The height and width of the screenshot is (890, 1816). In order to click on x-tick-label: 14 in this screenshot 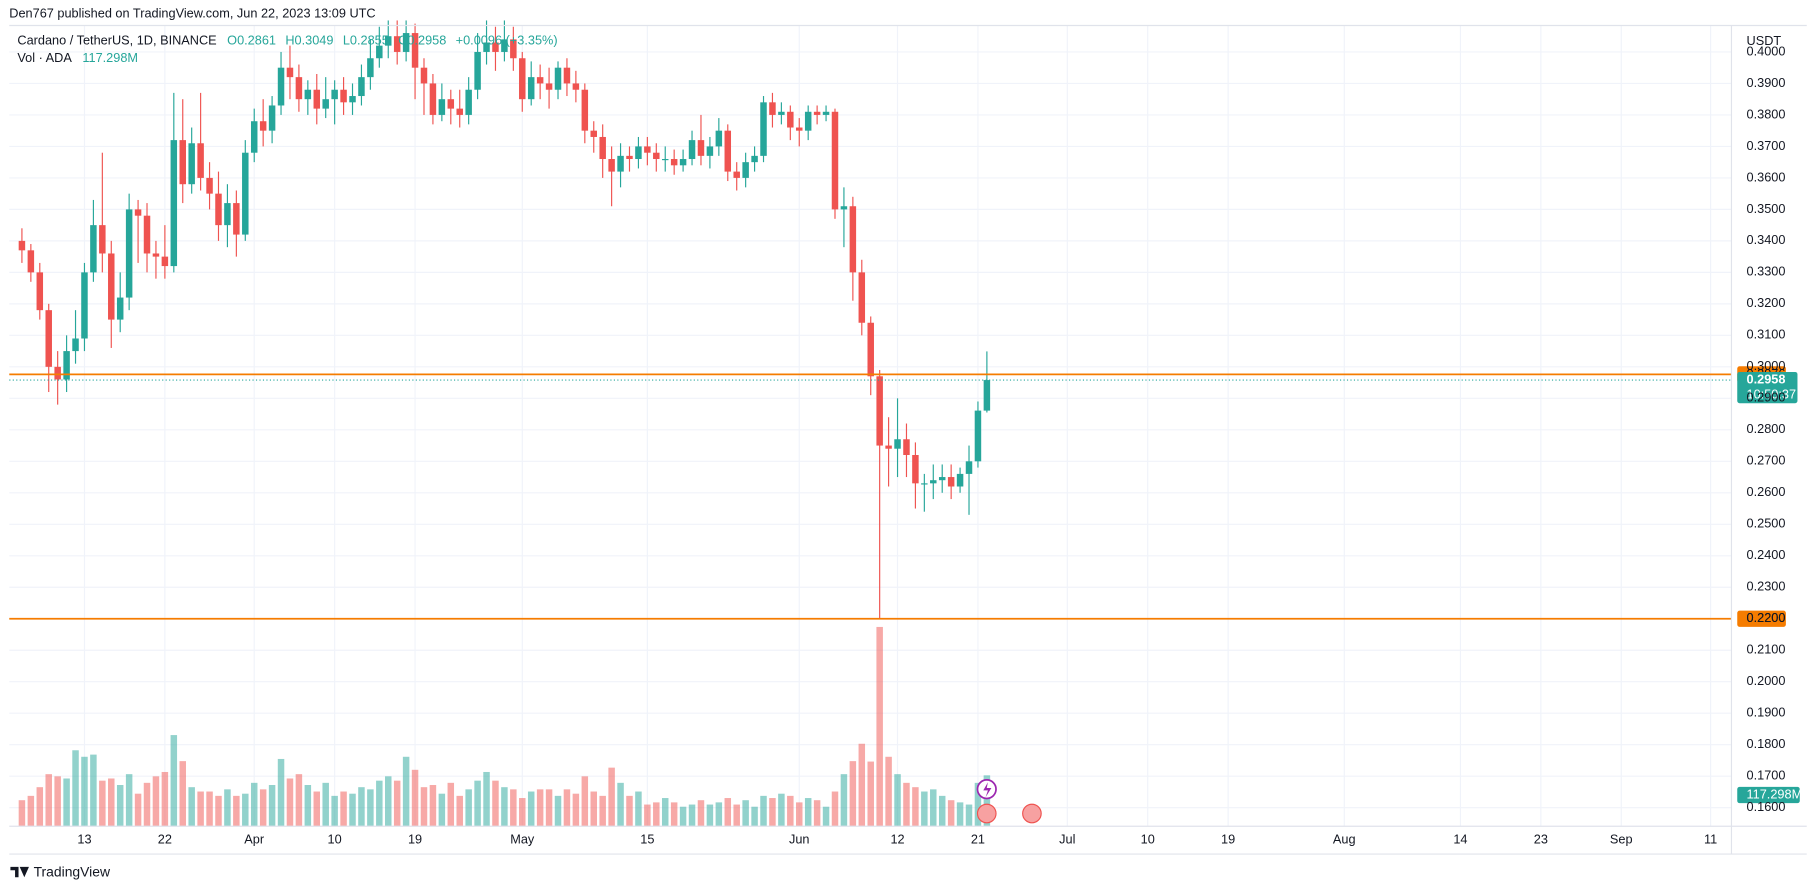, I will do `click(1460, 839)`.